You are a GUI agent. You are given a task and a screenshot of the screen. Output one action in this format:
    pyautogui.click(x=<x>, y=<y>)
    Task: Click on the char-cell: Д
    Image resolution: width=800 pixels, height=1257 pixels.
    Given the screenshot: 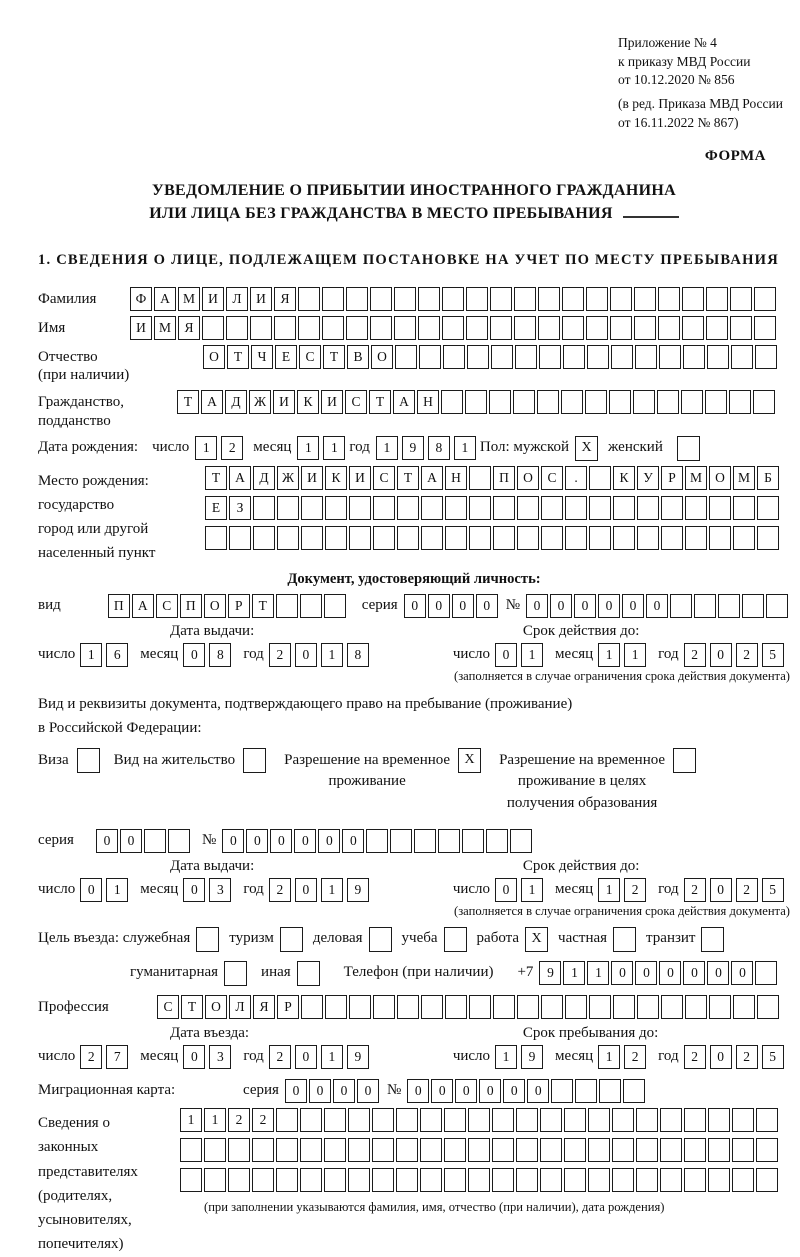 What is the action you would take?
    pyautogui.click(x=264, y=477)
    